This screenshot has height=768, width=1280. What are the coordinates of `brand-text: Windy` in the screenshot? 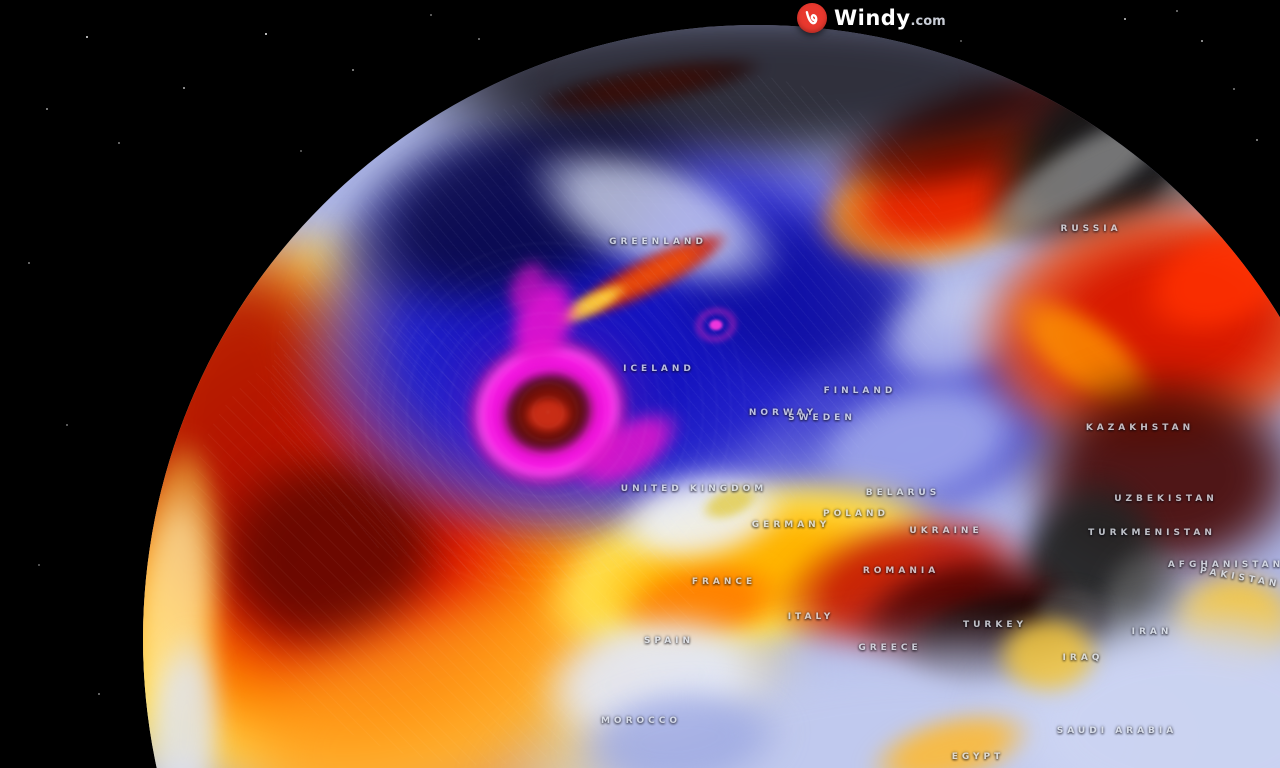 It's located at (872, 18).